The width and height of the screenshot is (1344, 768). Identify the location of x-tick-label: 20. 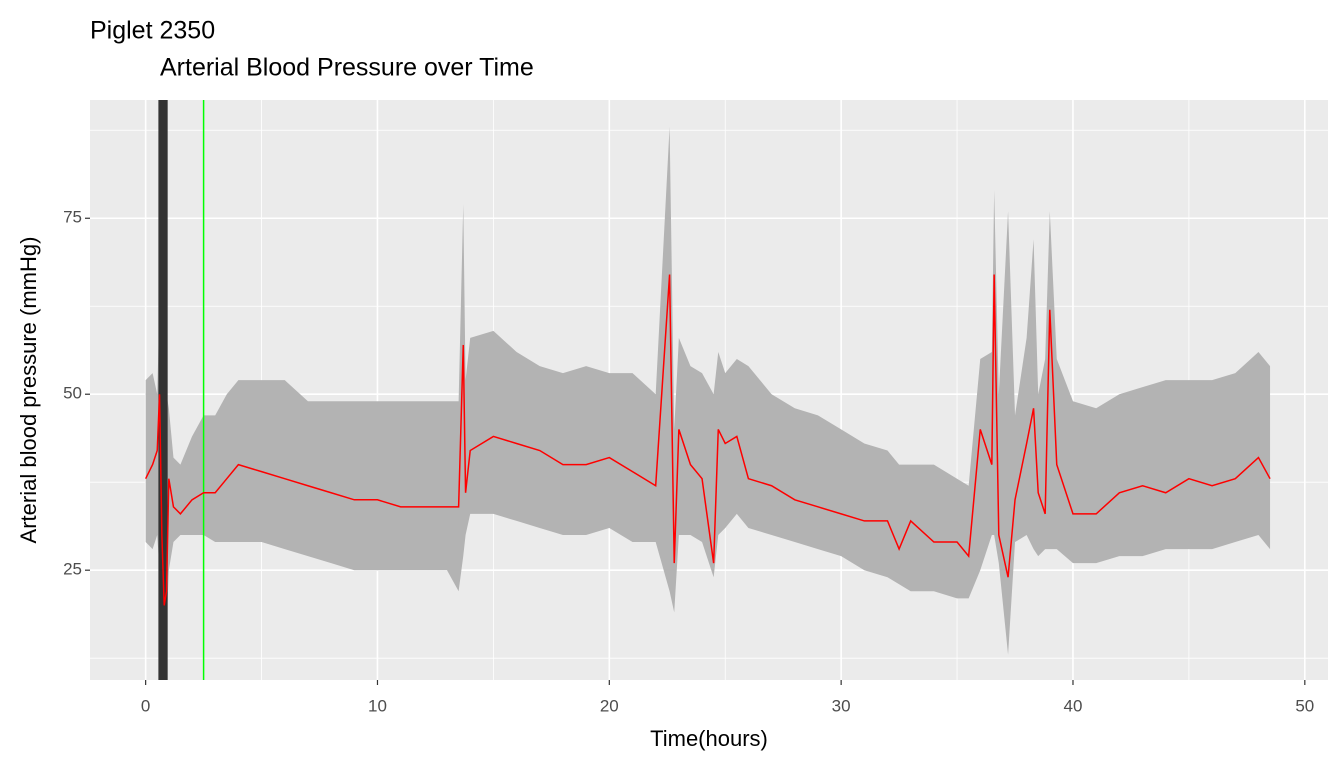
(609, 705).